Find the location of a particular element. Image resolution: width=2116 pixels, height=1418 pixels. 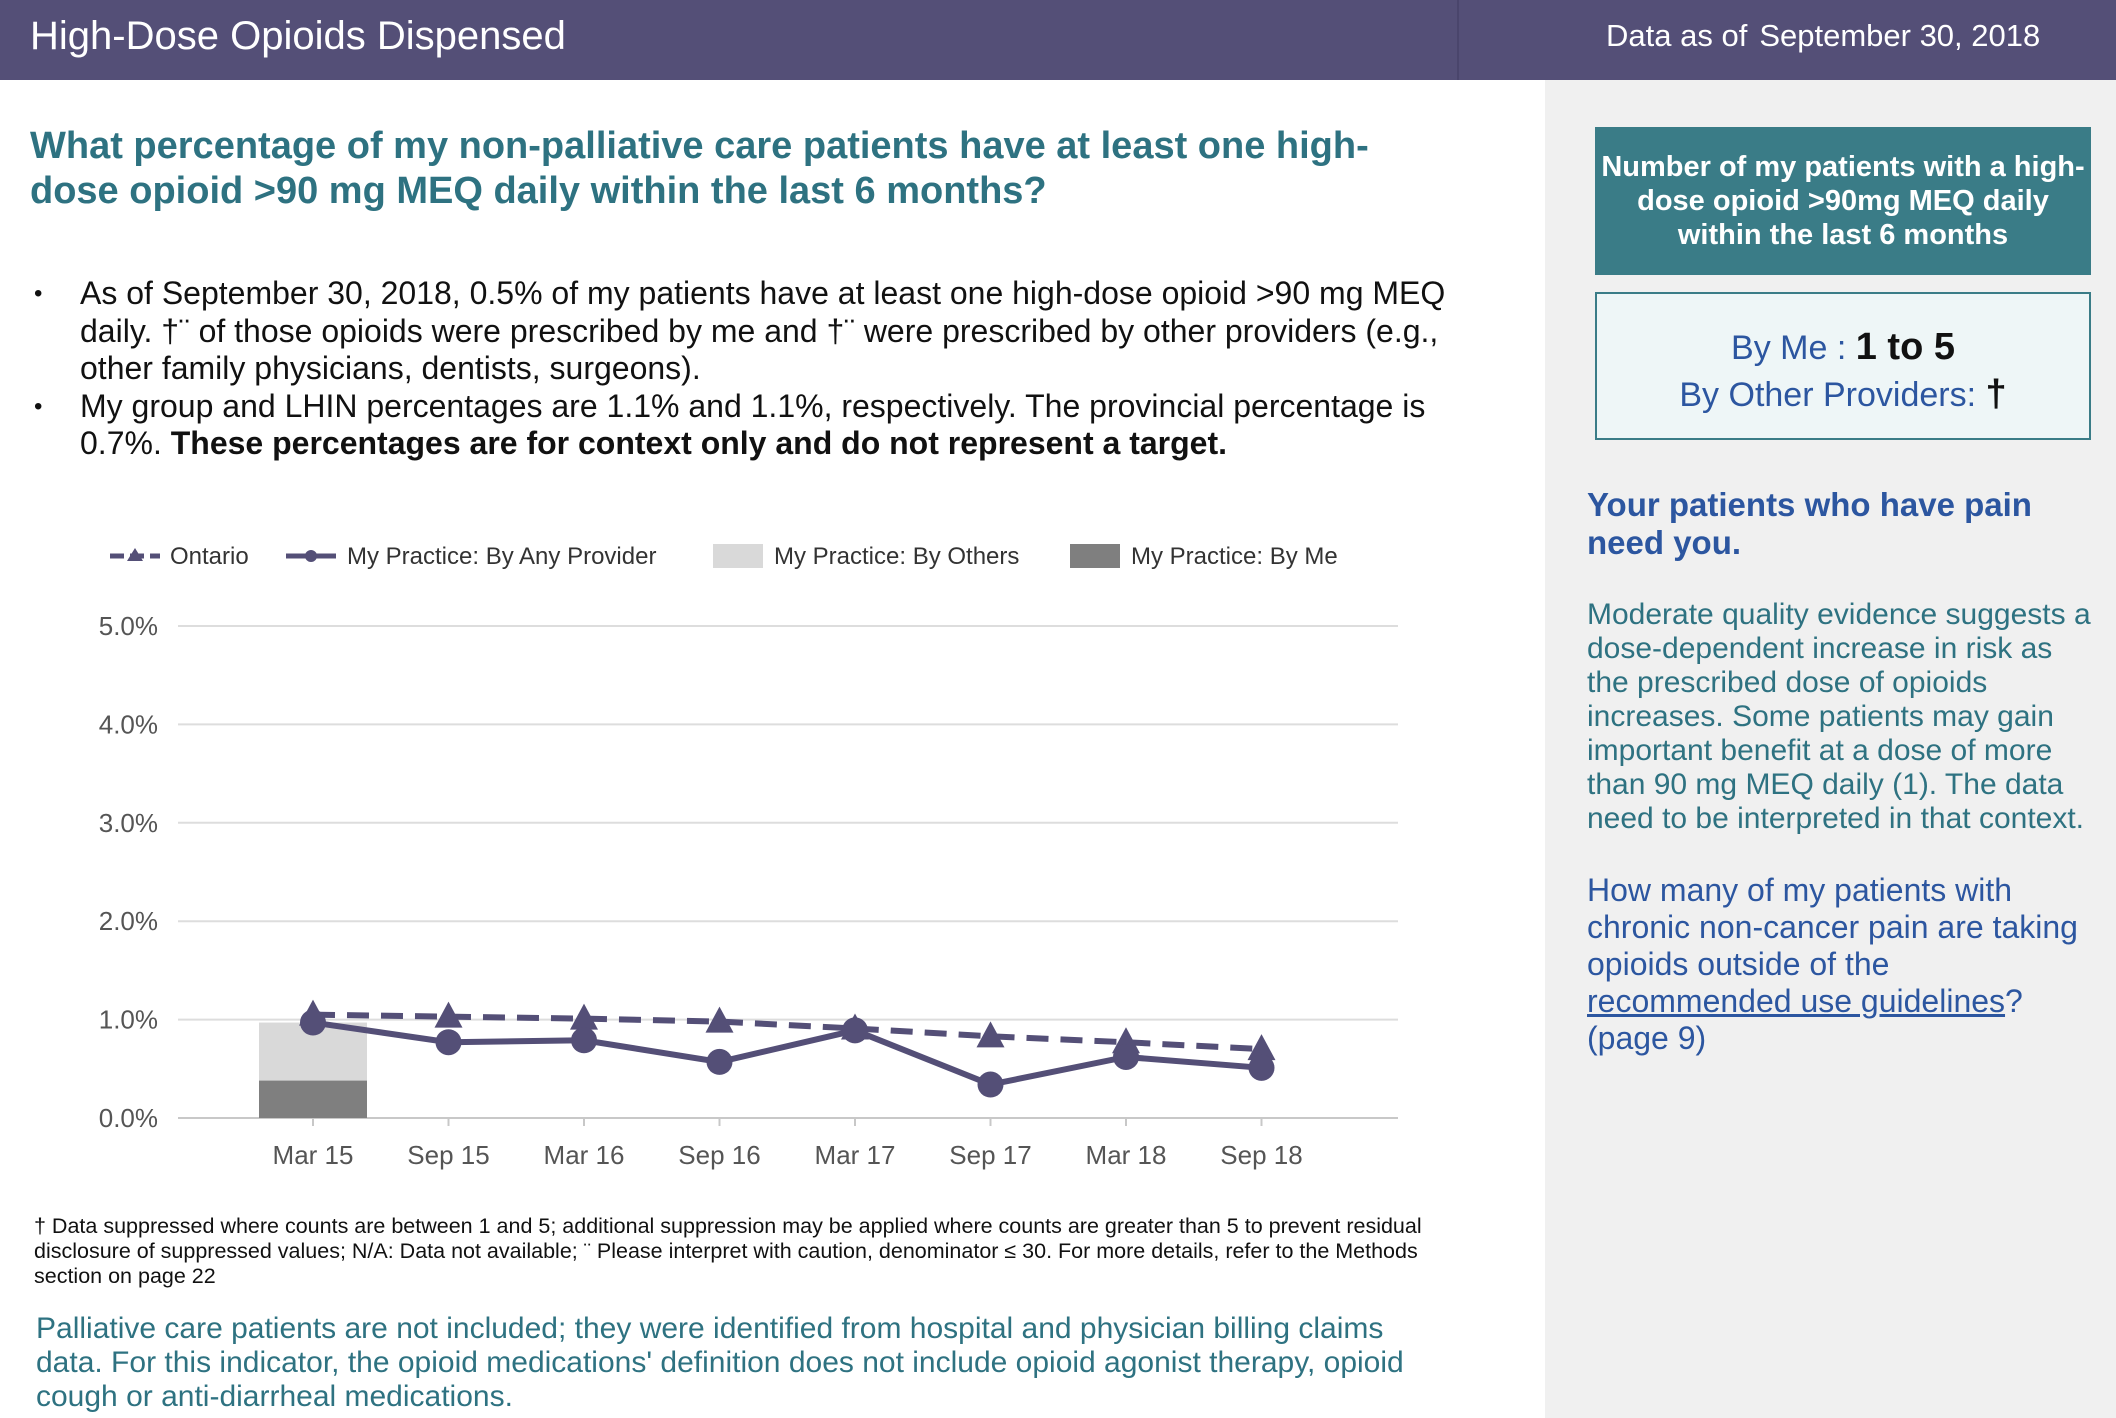

page-title: High-Dose Opioids Dispensed is located at coordinates (298, 36).